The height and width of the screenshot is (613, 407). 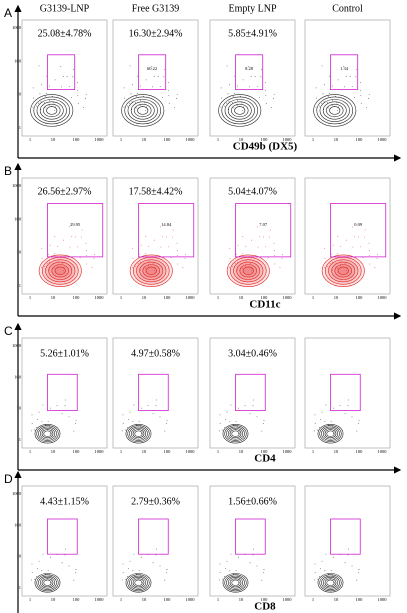 I want to click on gate-percent: 8.28, so click(x=249, y=68).